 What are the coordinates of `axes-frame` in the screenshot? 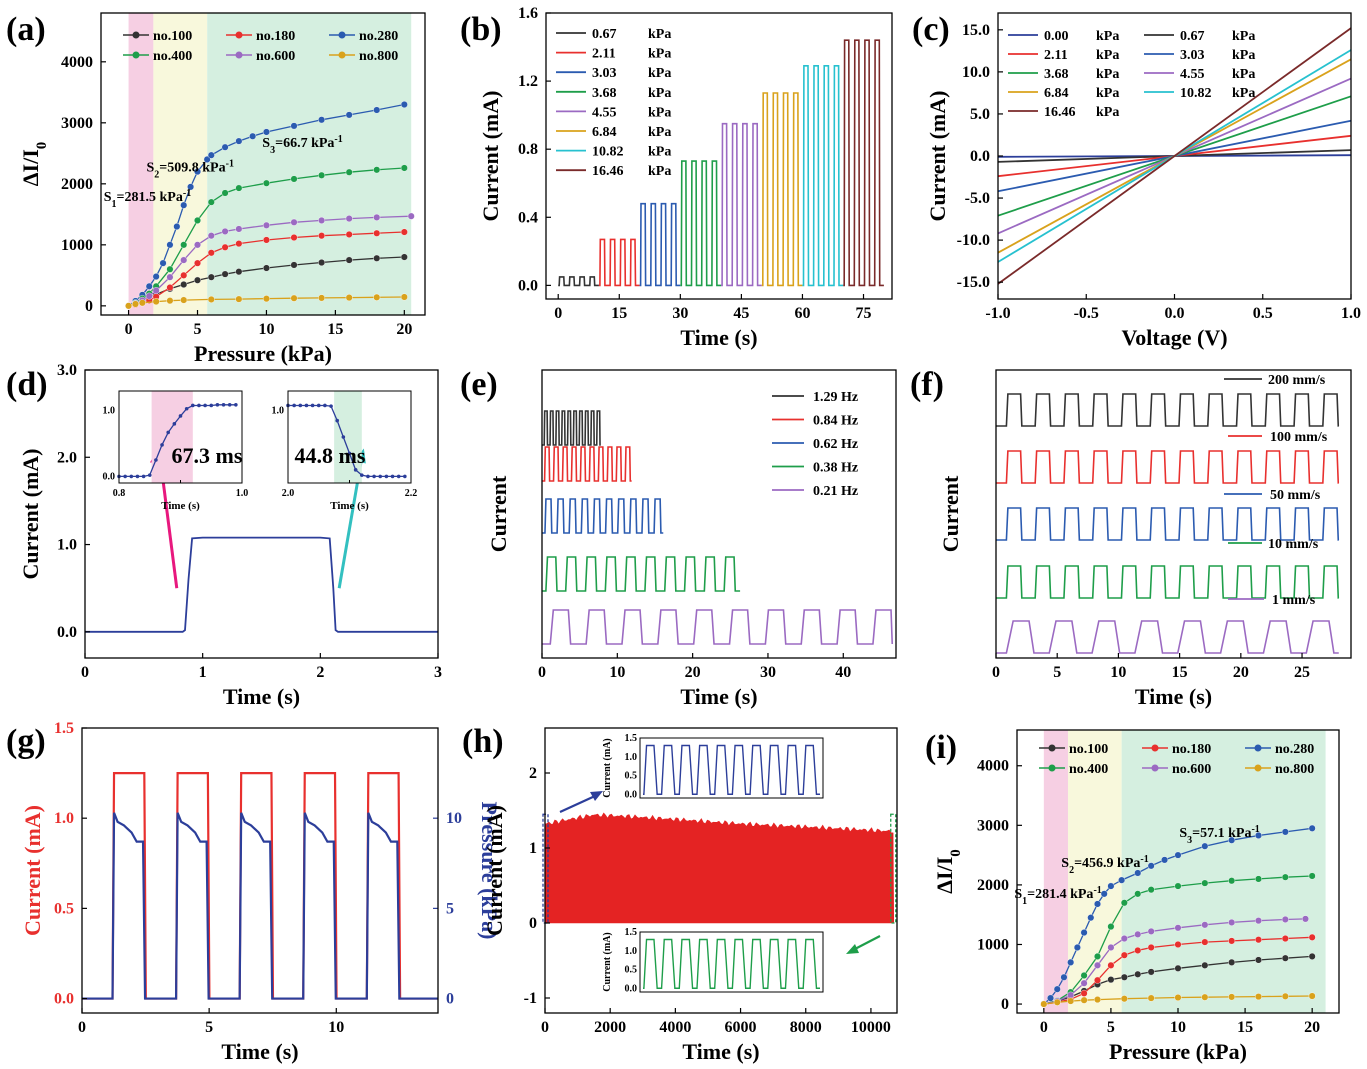 It's located at (721, 870).